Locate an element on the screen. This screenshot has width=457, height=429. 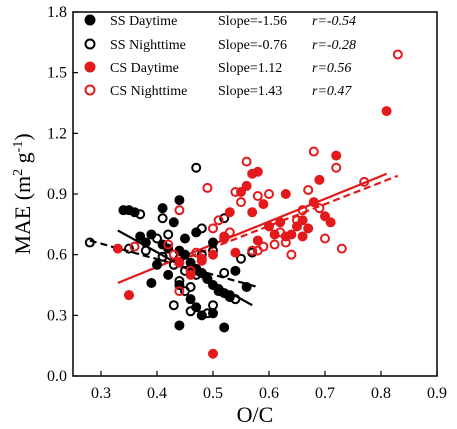
y-tick-label: 0.9 is located at coordinates (57, 194).